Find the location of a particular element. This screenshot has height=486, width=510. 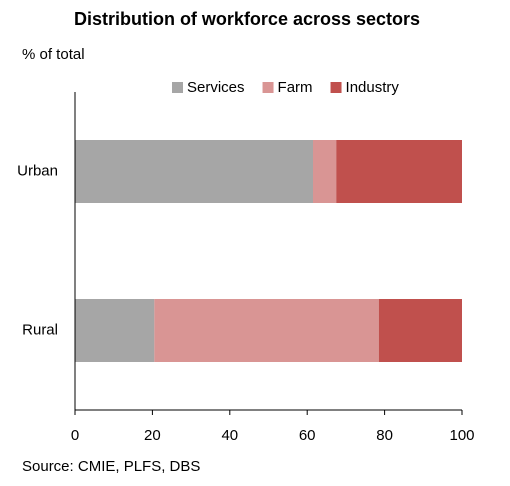

legend-label: Industry is located at coordinates (373, 87).